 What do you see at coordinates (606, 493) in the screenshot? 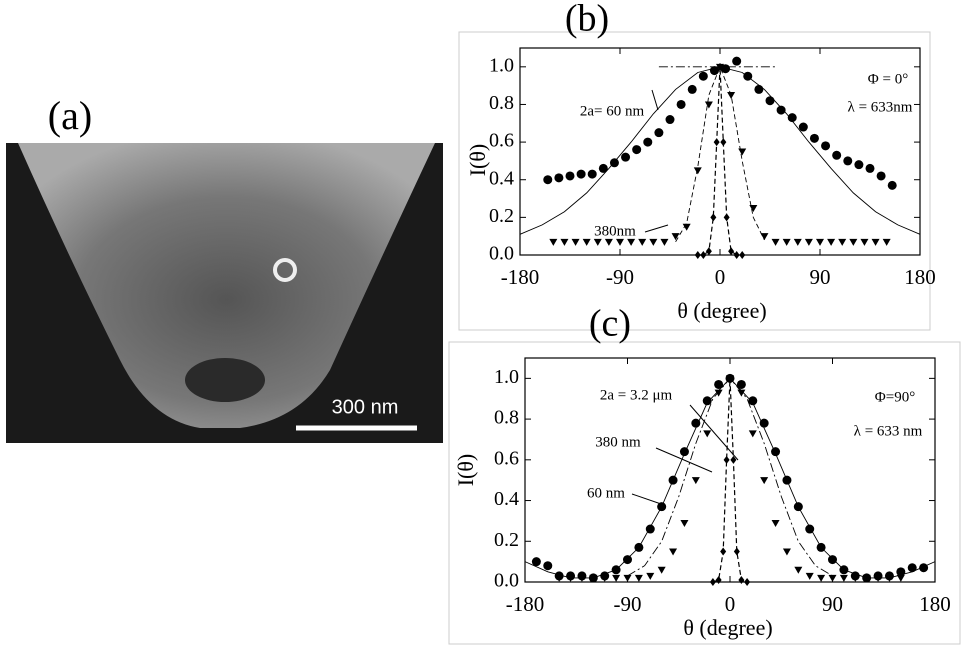
I see `series-label: 60 nm` at bounding box center [606, 493].